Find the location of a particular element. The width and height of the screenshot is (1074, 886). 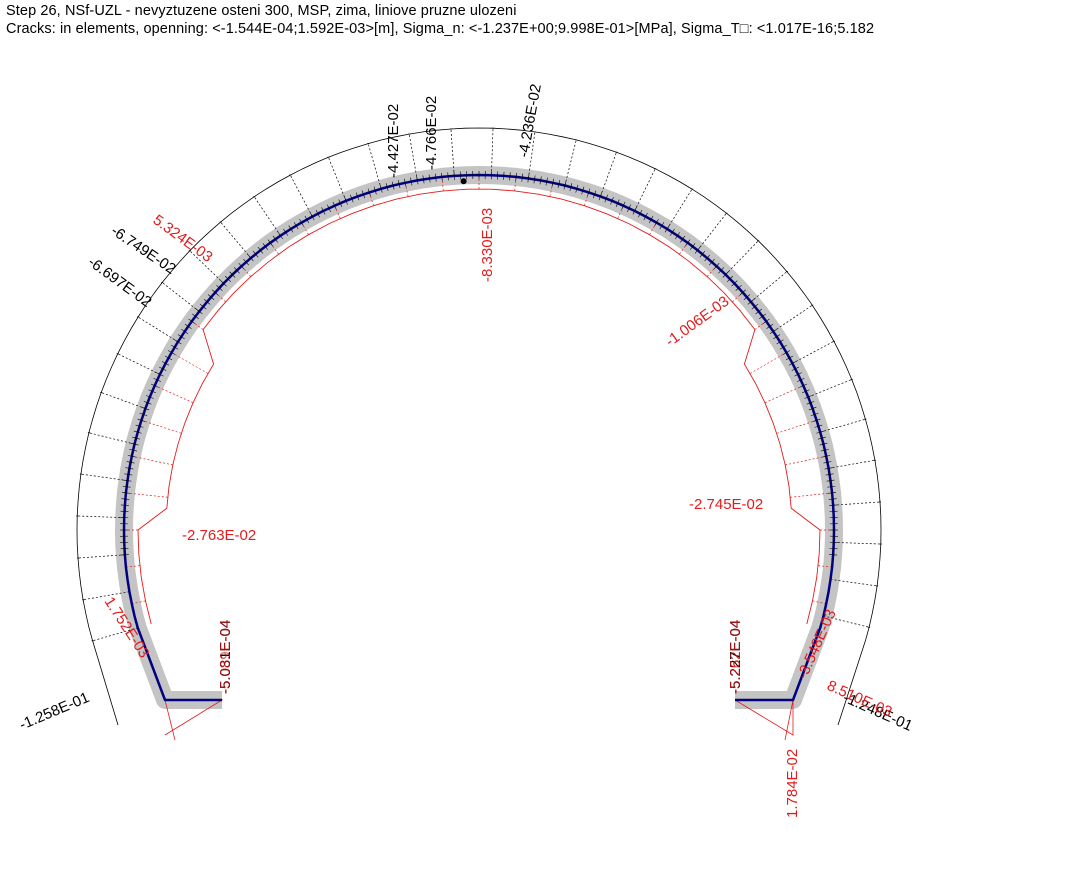

stress-label: -1.006E-03 is located at coordinates (697, 321).